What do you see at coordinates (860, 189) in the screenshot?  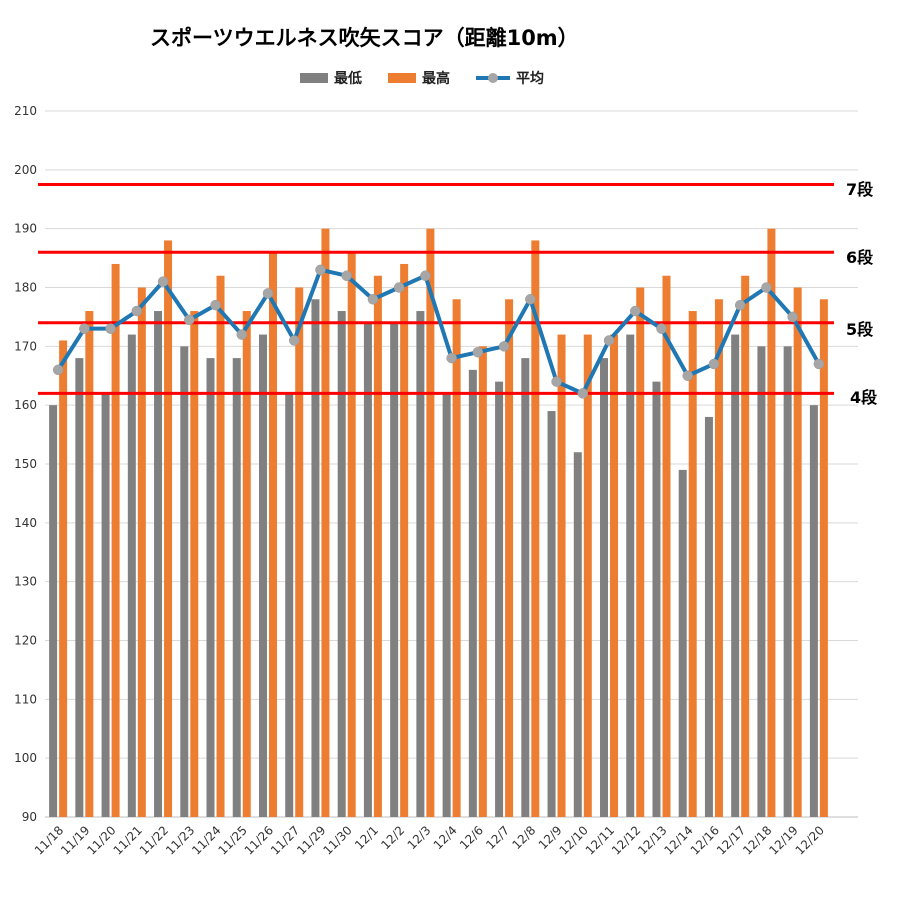 I see `ref-label-7dan: 7段` at bounding box center [860, 189].